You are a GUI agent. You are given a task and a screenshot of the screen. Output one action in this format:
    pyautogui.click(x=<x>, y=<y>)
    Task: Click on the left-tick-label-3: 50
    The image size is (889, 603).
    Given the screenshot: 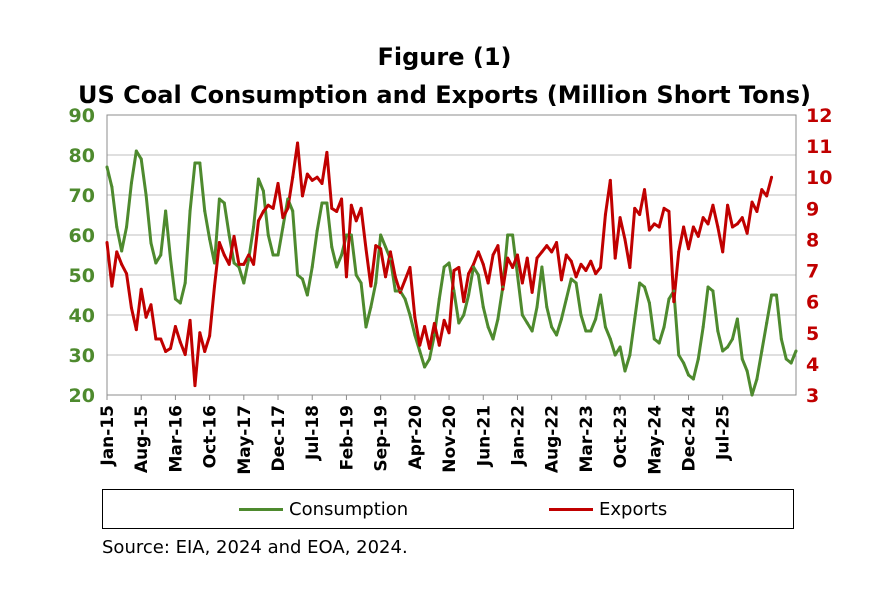 What is the action you would take?
    pyautogui.click(x=82, y=276)
    